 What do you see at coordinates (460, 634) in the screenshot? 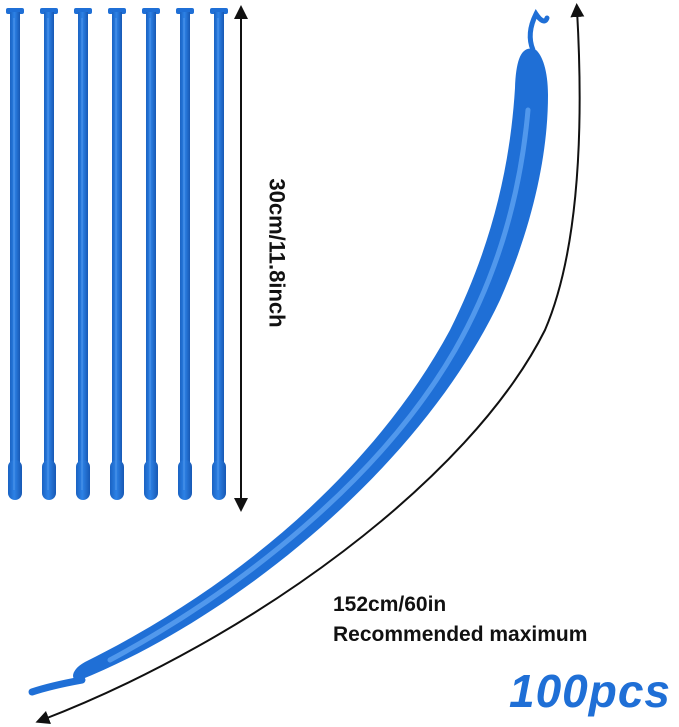
I see `inflated-note-text: Recommended maximum` at bounding box center [460, 634].